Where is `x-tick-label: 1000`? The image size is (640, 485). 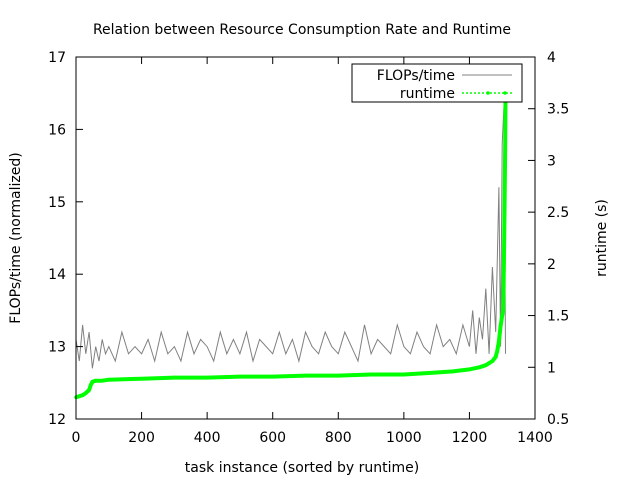 x-tick-label: 1000 is located at coordinates (404, 438).